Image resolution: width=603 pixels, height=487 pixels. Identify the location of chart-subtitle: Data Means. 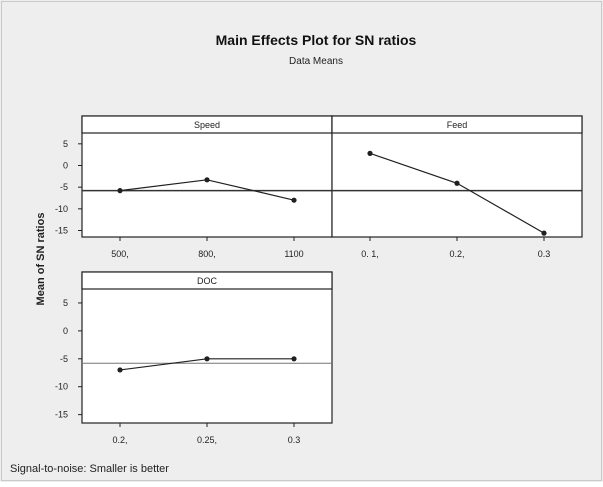
(316, 61).